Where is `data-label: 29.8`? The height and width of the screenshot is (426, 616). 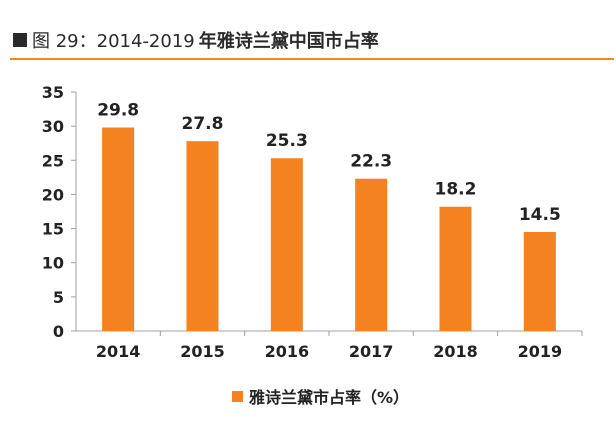
data-label: 29.8 is located at coordinates (118, 111).